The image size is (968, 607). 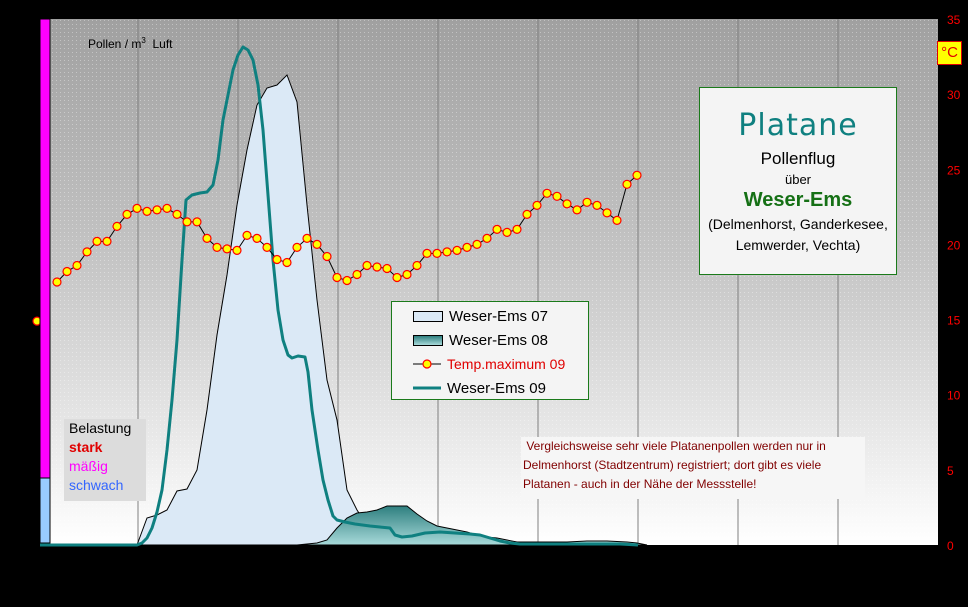 What do you see at coordinates (954, 245) in the screenshot?
I see `svg-text: 20` at bounding box center [954, 245].